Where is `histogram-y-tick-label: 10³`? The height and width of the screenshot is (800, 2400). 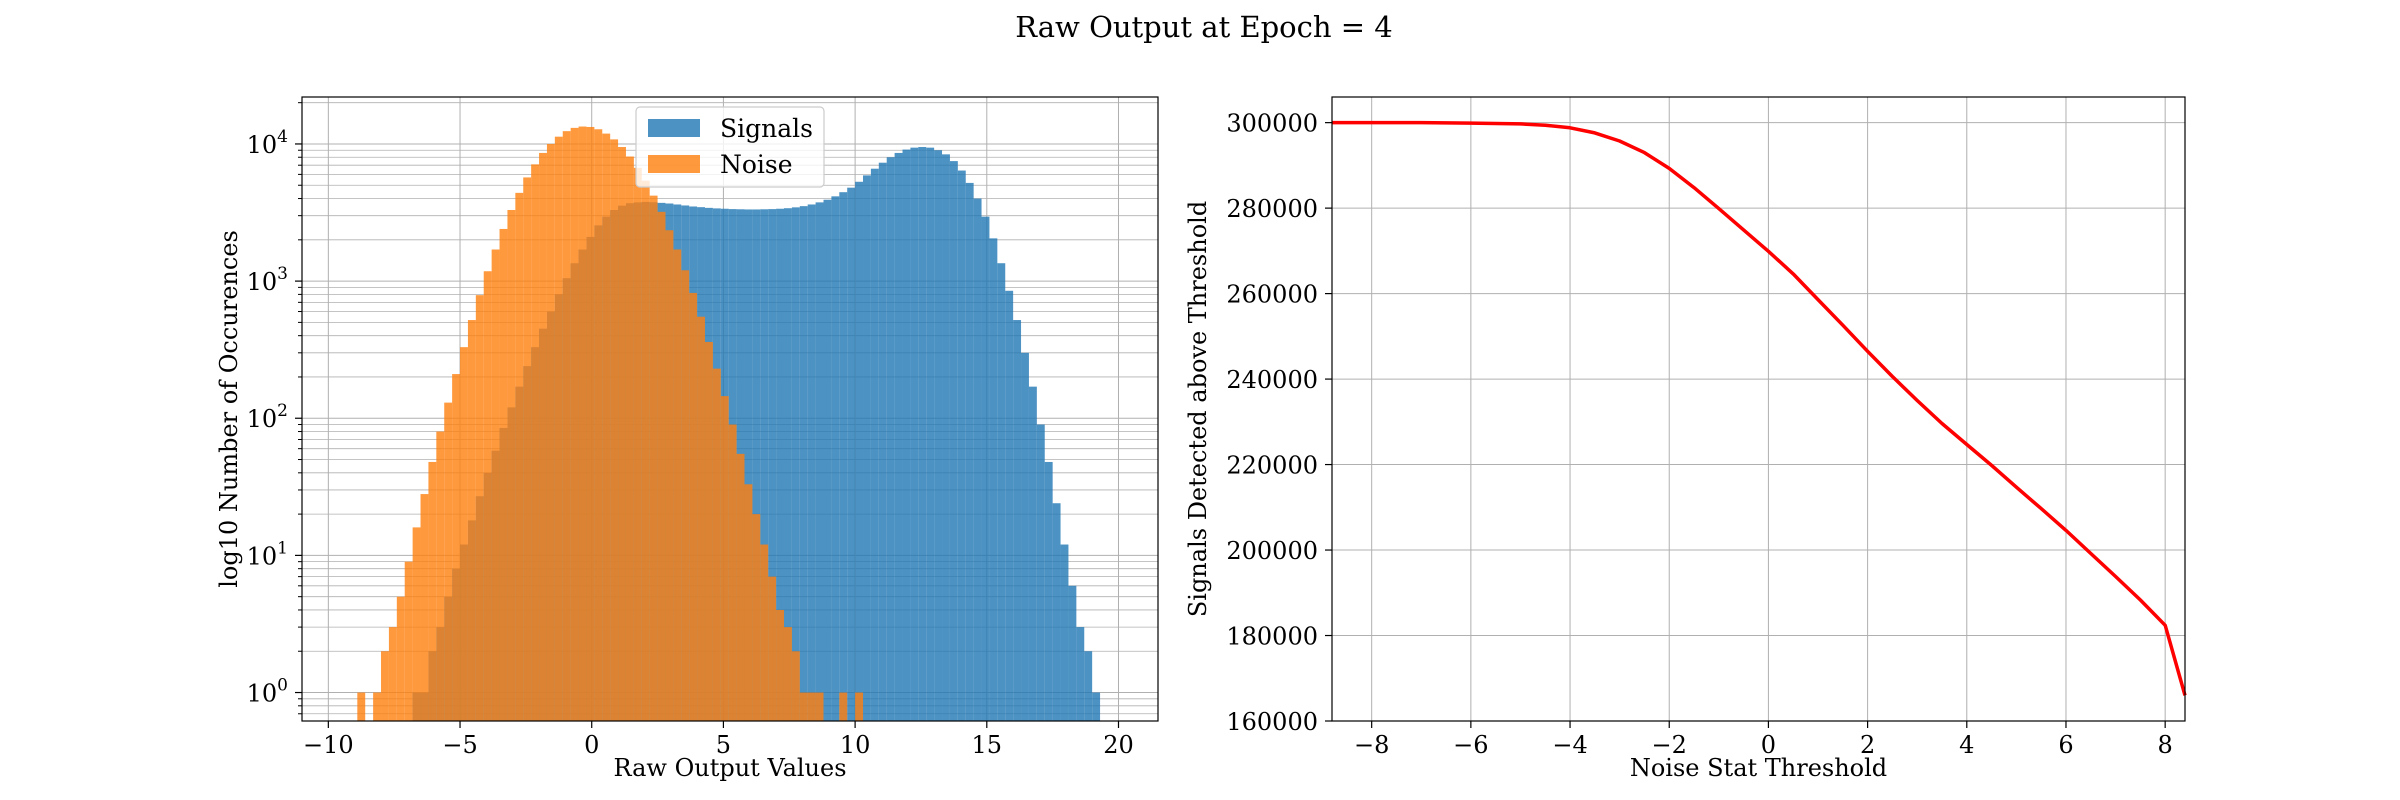
histogram-y-tick-label: 10³ is located at coordinates (267, 280).